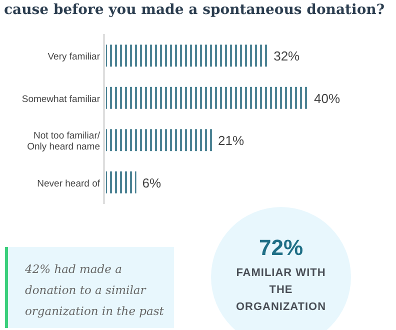 This screenshot has width=396, height=330. Describe the element at coordinates (152, 182) in the screenshot. I see `data-label: 6%` at that location.